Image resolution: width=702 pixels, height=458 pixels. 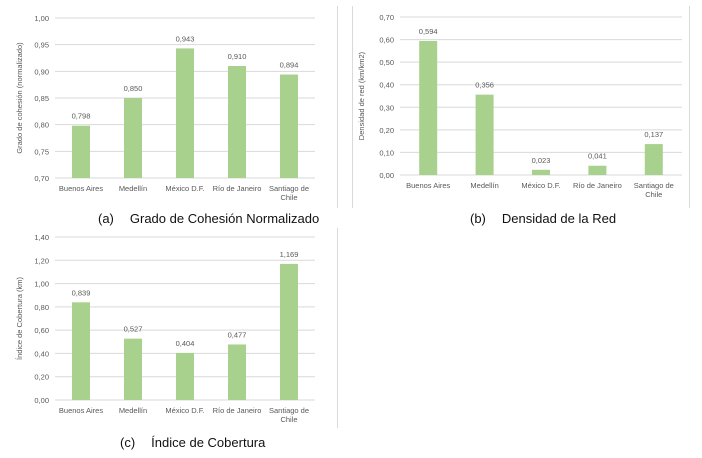 I want to click on data-label: 0,594, so click(x=428, y=31).